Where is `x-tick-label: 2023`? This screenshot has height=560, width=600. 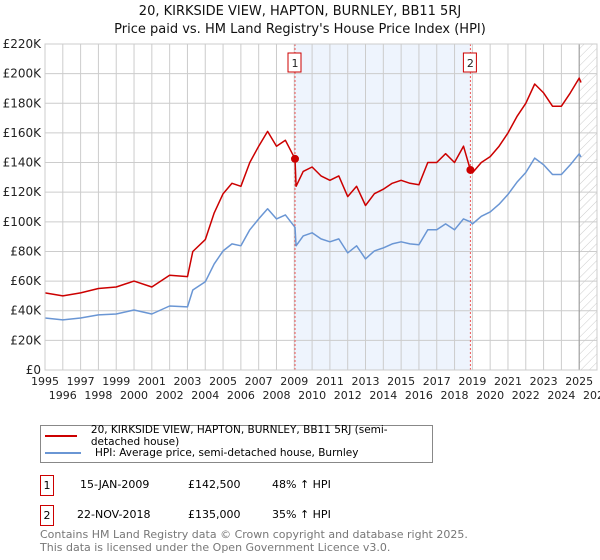 x-tick-label: 2023 is located at coordinates (544, 381).